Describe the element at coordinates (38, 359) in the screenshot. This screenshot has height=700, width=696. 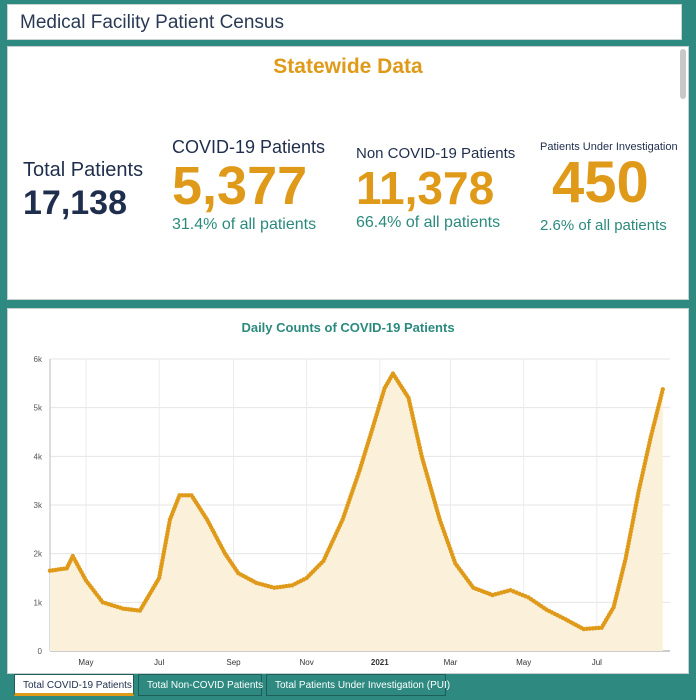
I see `y-tick-label: 6k` at that location.